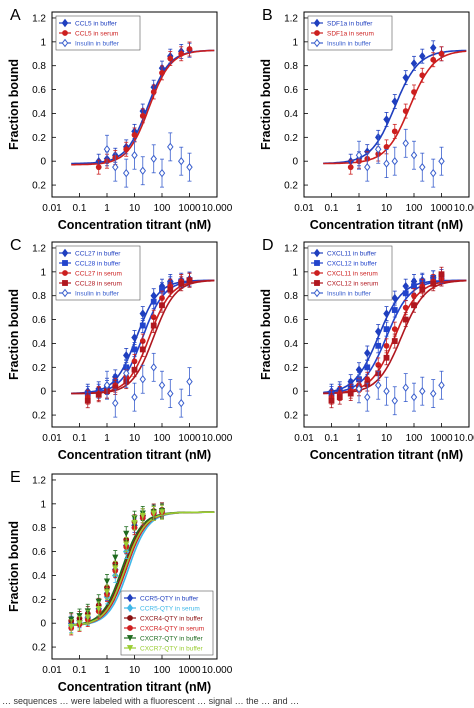  What do you see at coordinates (98, 254) in the screenshot?
I see `legend-entry: CCL27 in buffer` at bounding box center [98, 254].